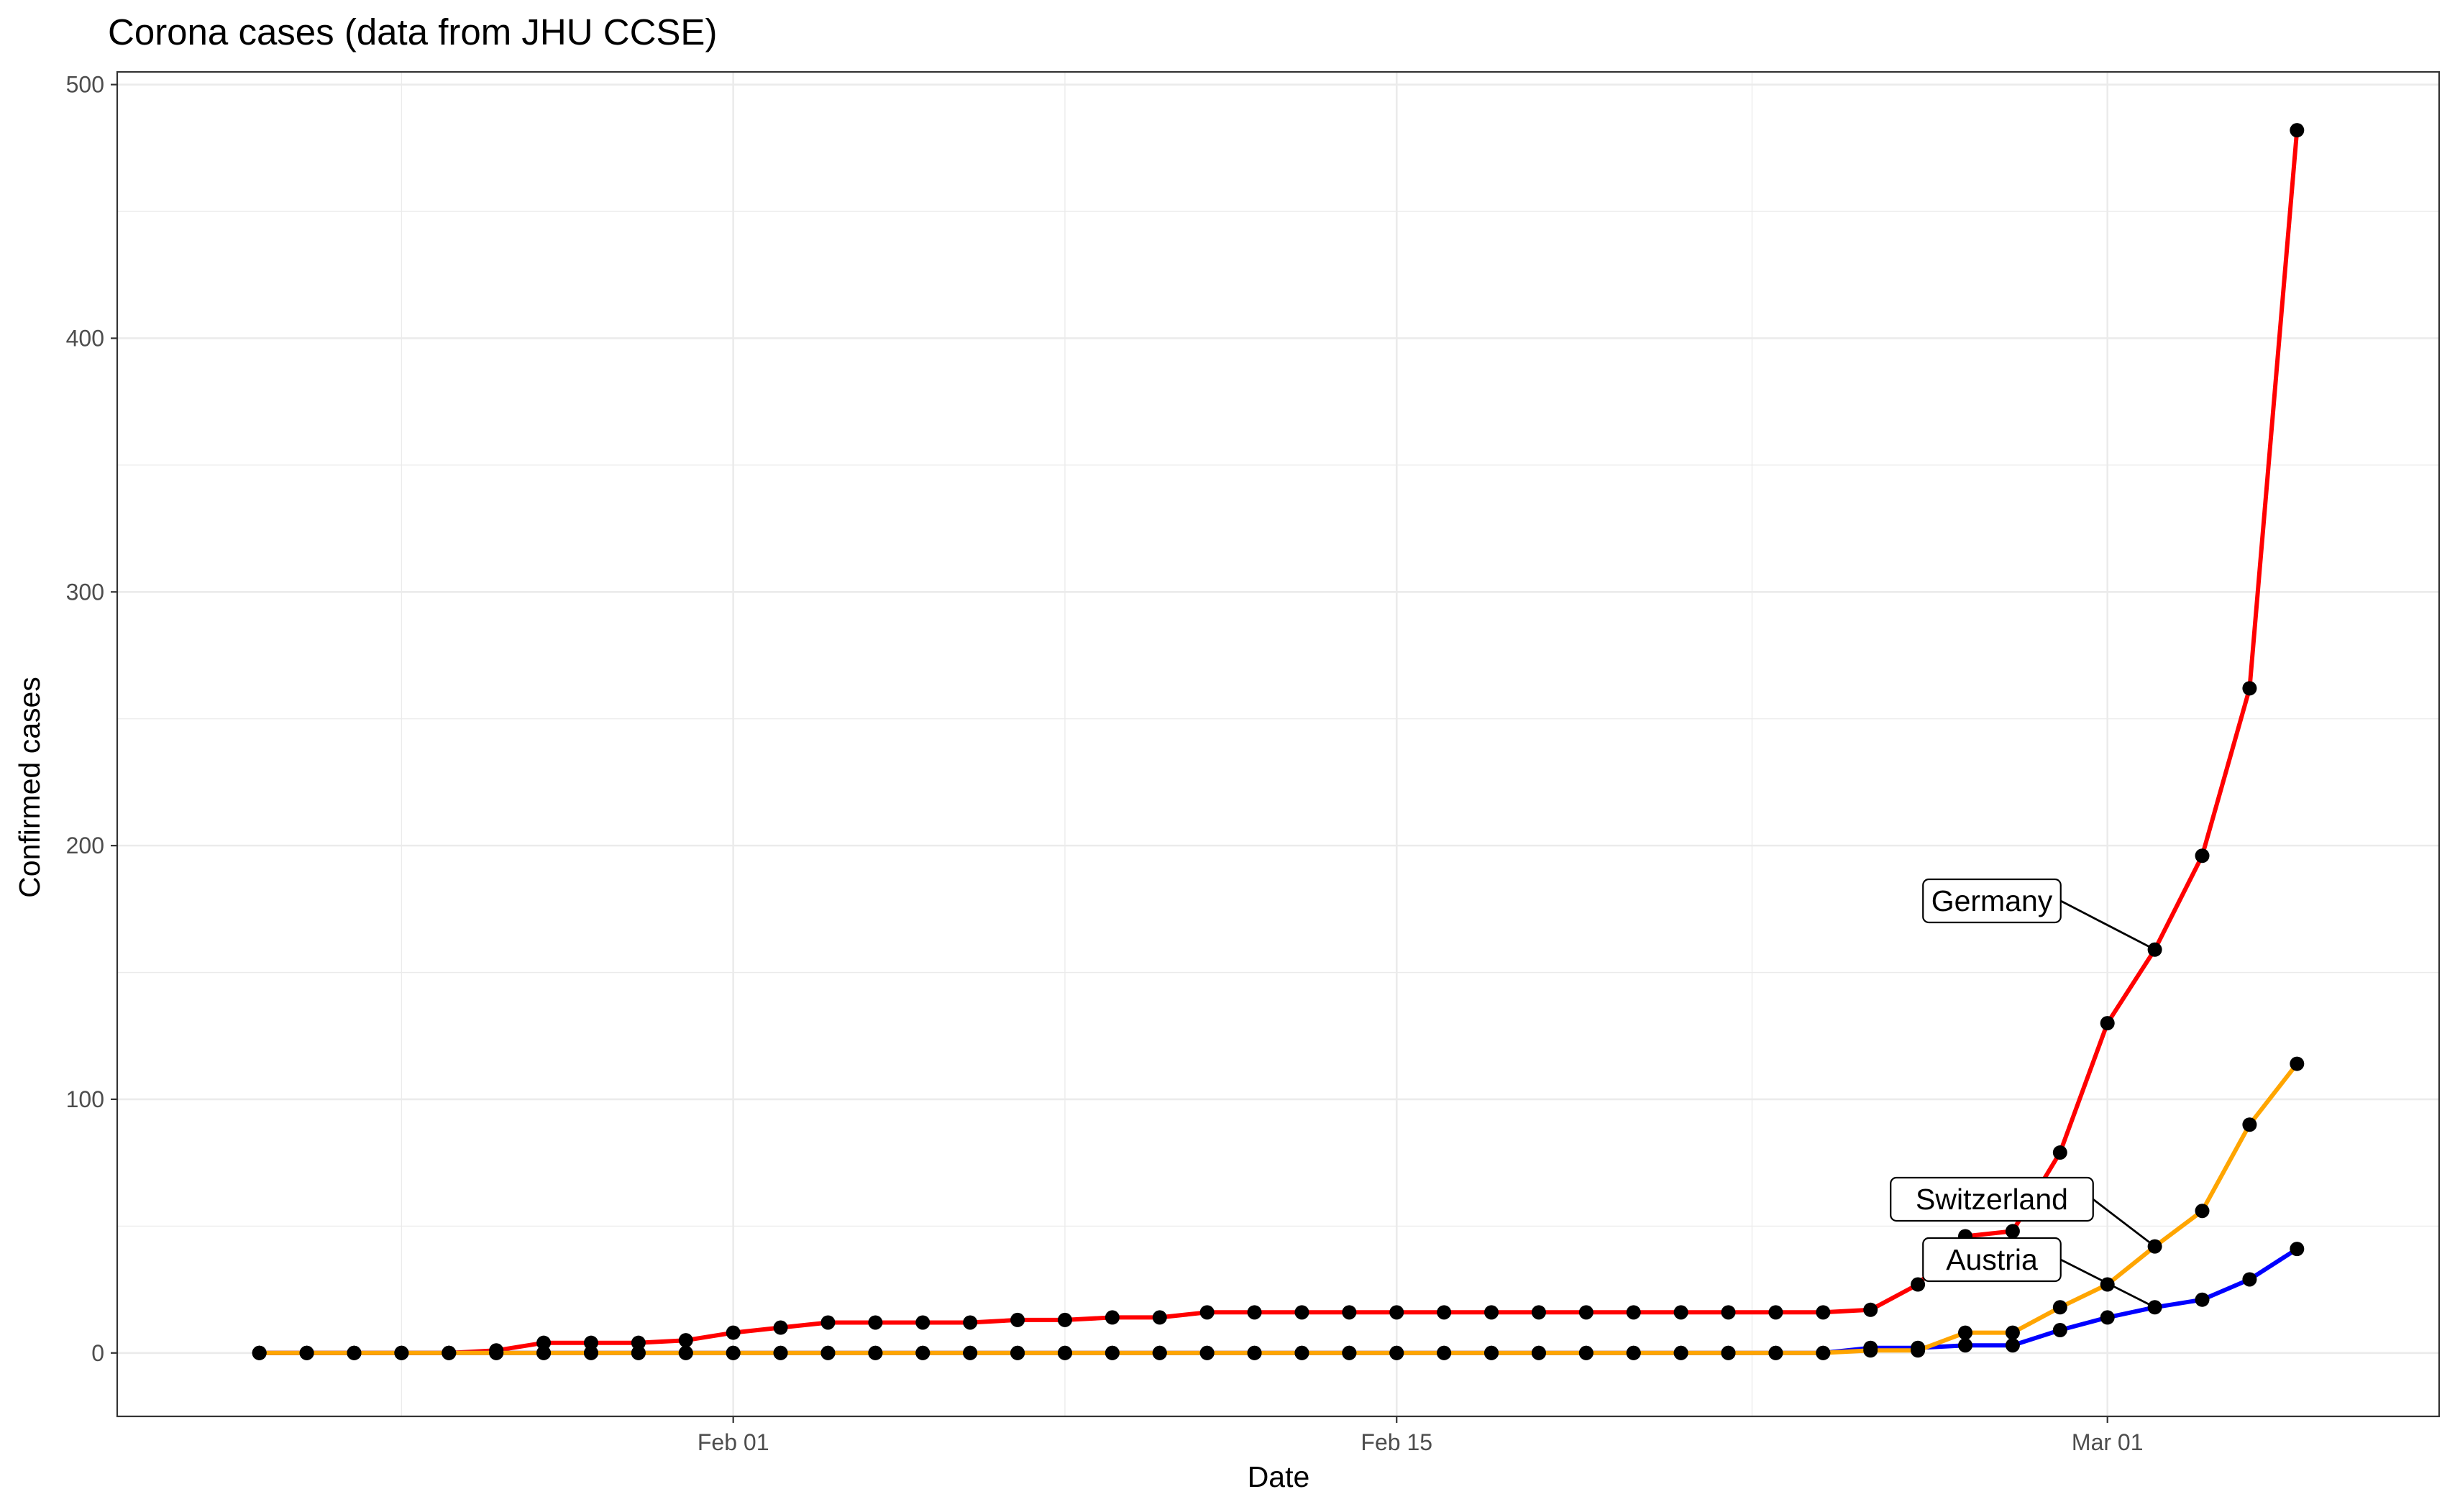 This screenshot has height=1512, width=2460. What do you see at coordinates (1992, 900) in the screenshot?
I see `annotation-label: Germany` at bounding box center [1992, 900].